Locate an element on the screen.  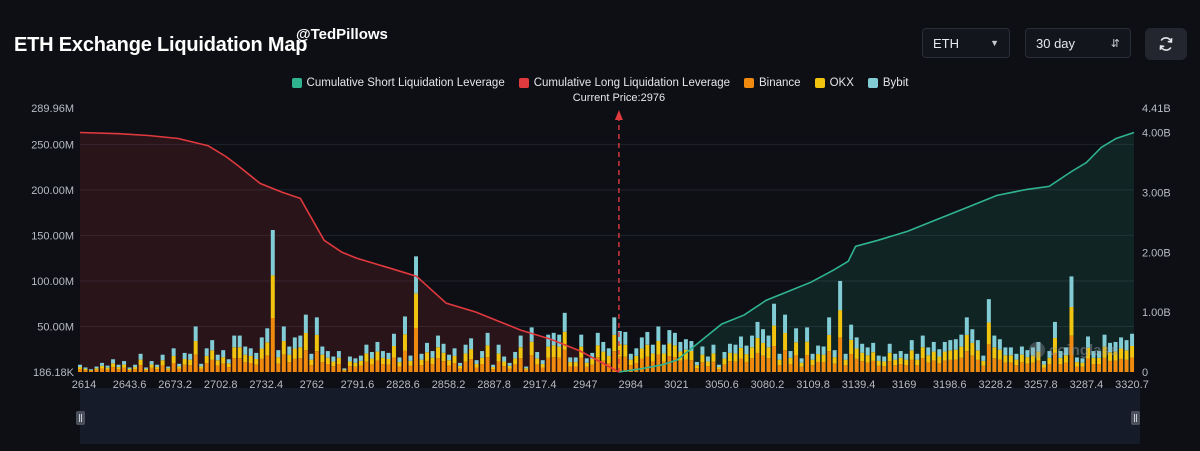
legend-item-binance: Binance is located at coordinates (772, 83).